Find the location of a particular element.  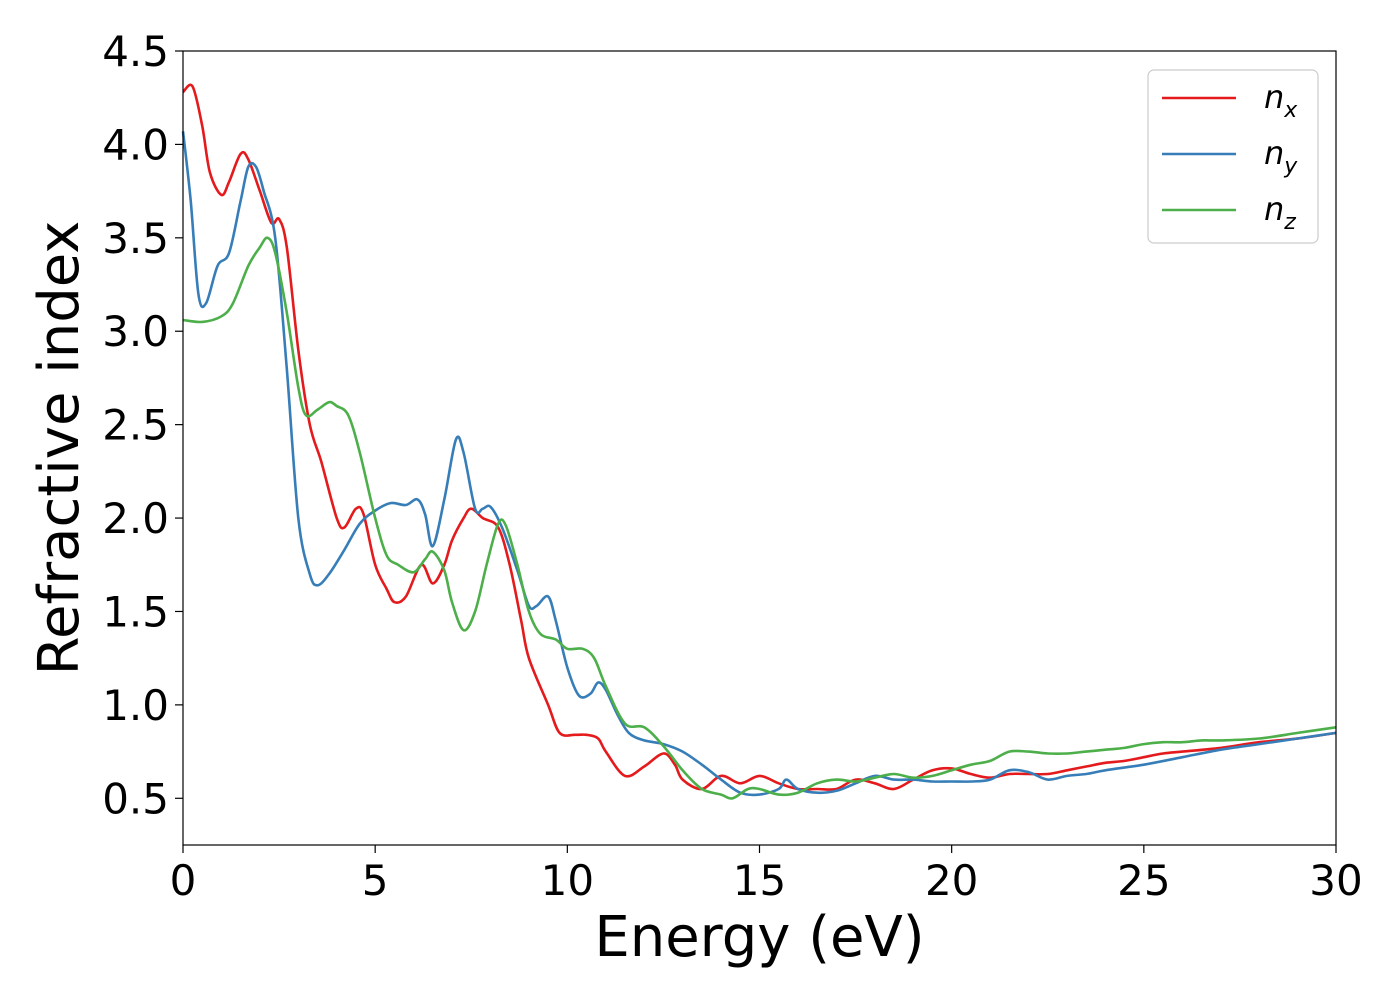

legend-label-nx: nx is located at coordinates (1281, 100).